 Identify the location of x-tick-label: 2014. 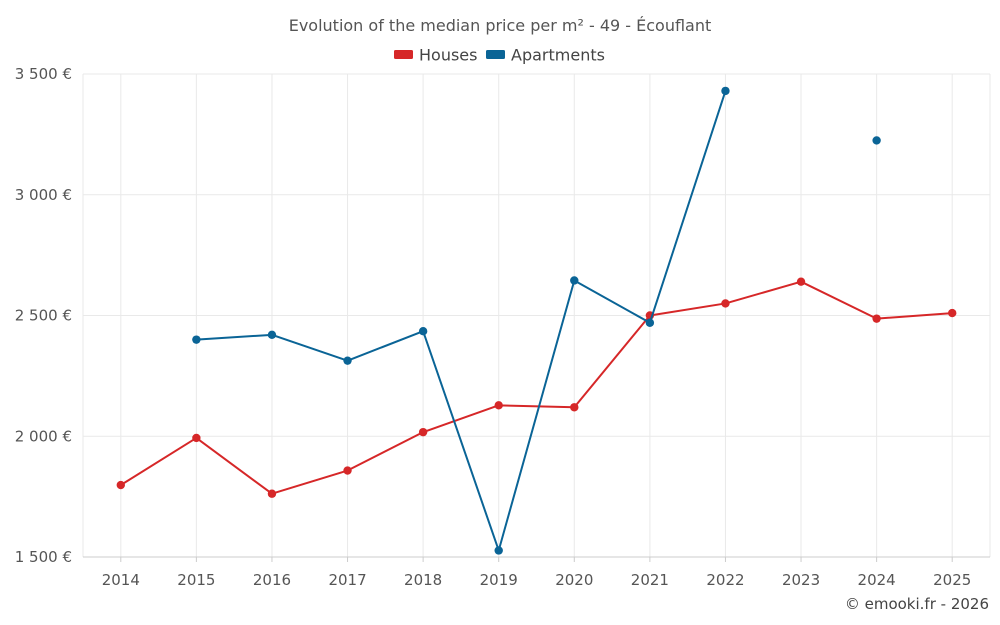
(121, 580).